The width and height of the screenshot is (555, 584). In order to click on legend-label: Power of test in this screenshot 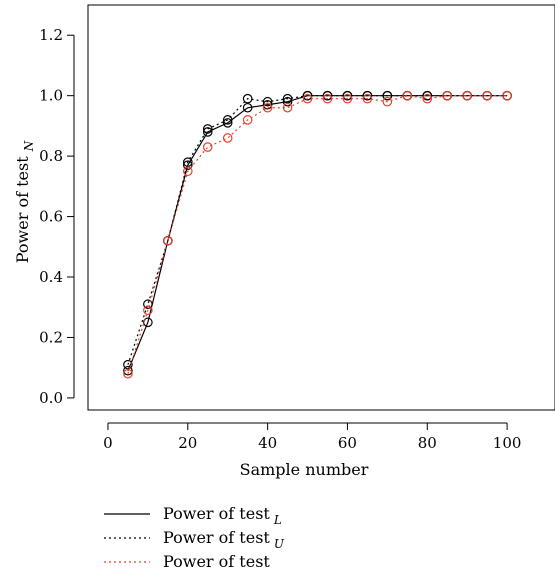, I will do `click(216, 561)`.